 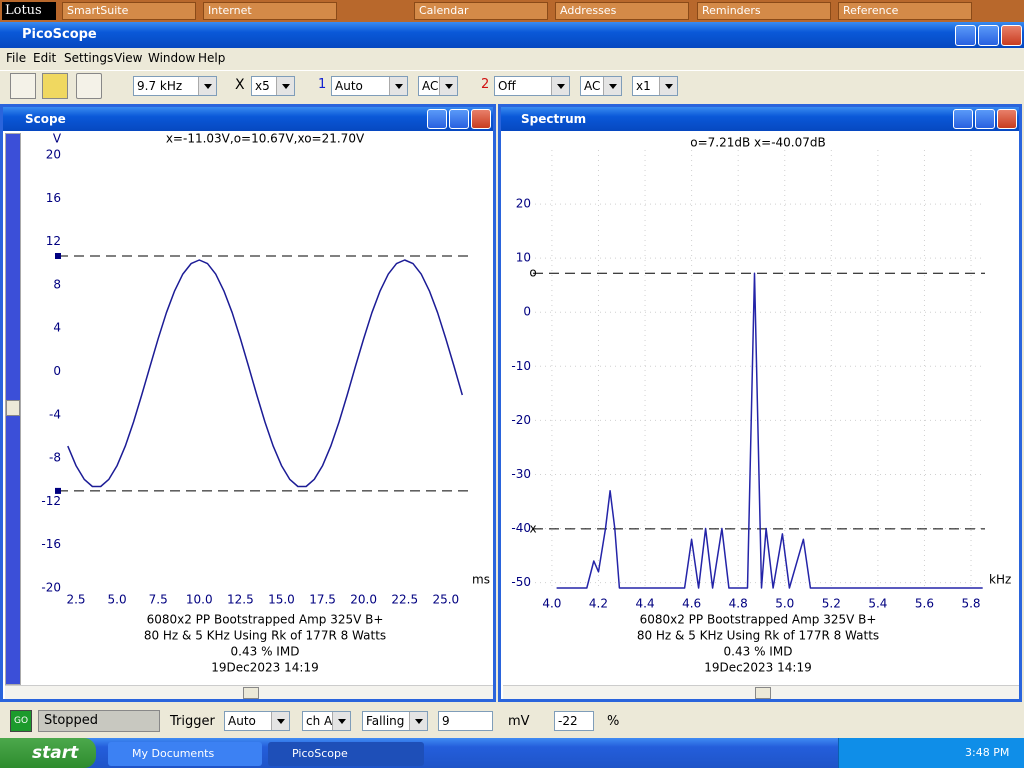 I want to click on trigger-mode-select: Auto, so click(x=257, y=721).